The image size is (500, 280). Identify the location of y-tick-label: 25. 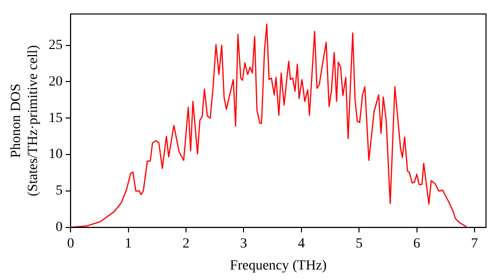
(55, 45).